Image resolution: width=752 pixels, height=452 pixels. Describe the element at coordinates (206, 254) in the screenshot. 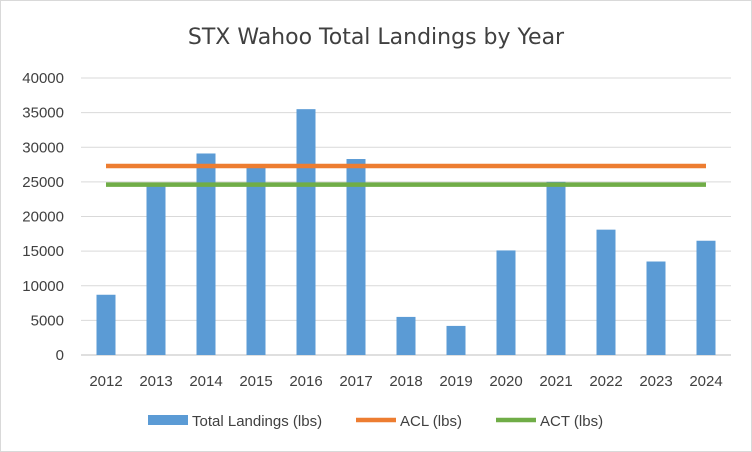

I see `bar-2014` at that location.